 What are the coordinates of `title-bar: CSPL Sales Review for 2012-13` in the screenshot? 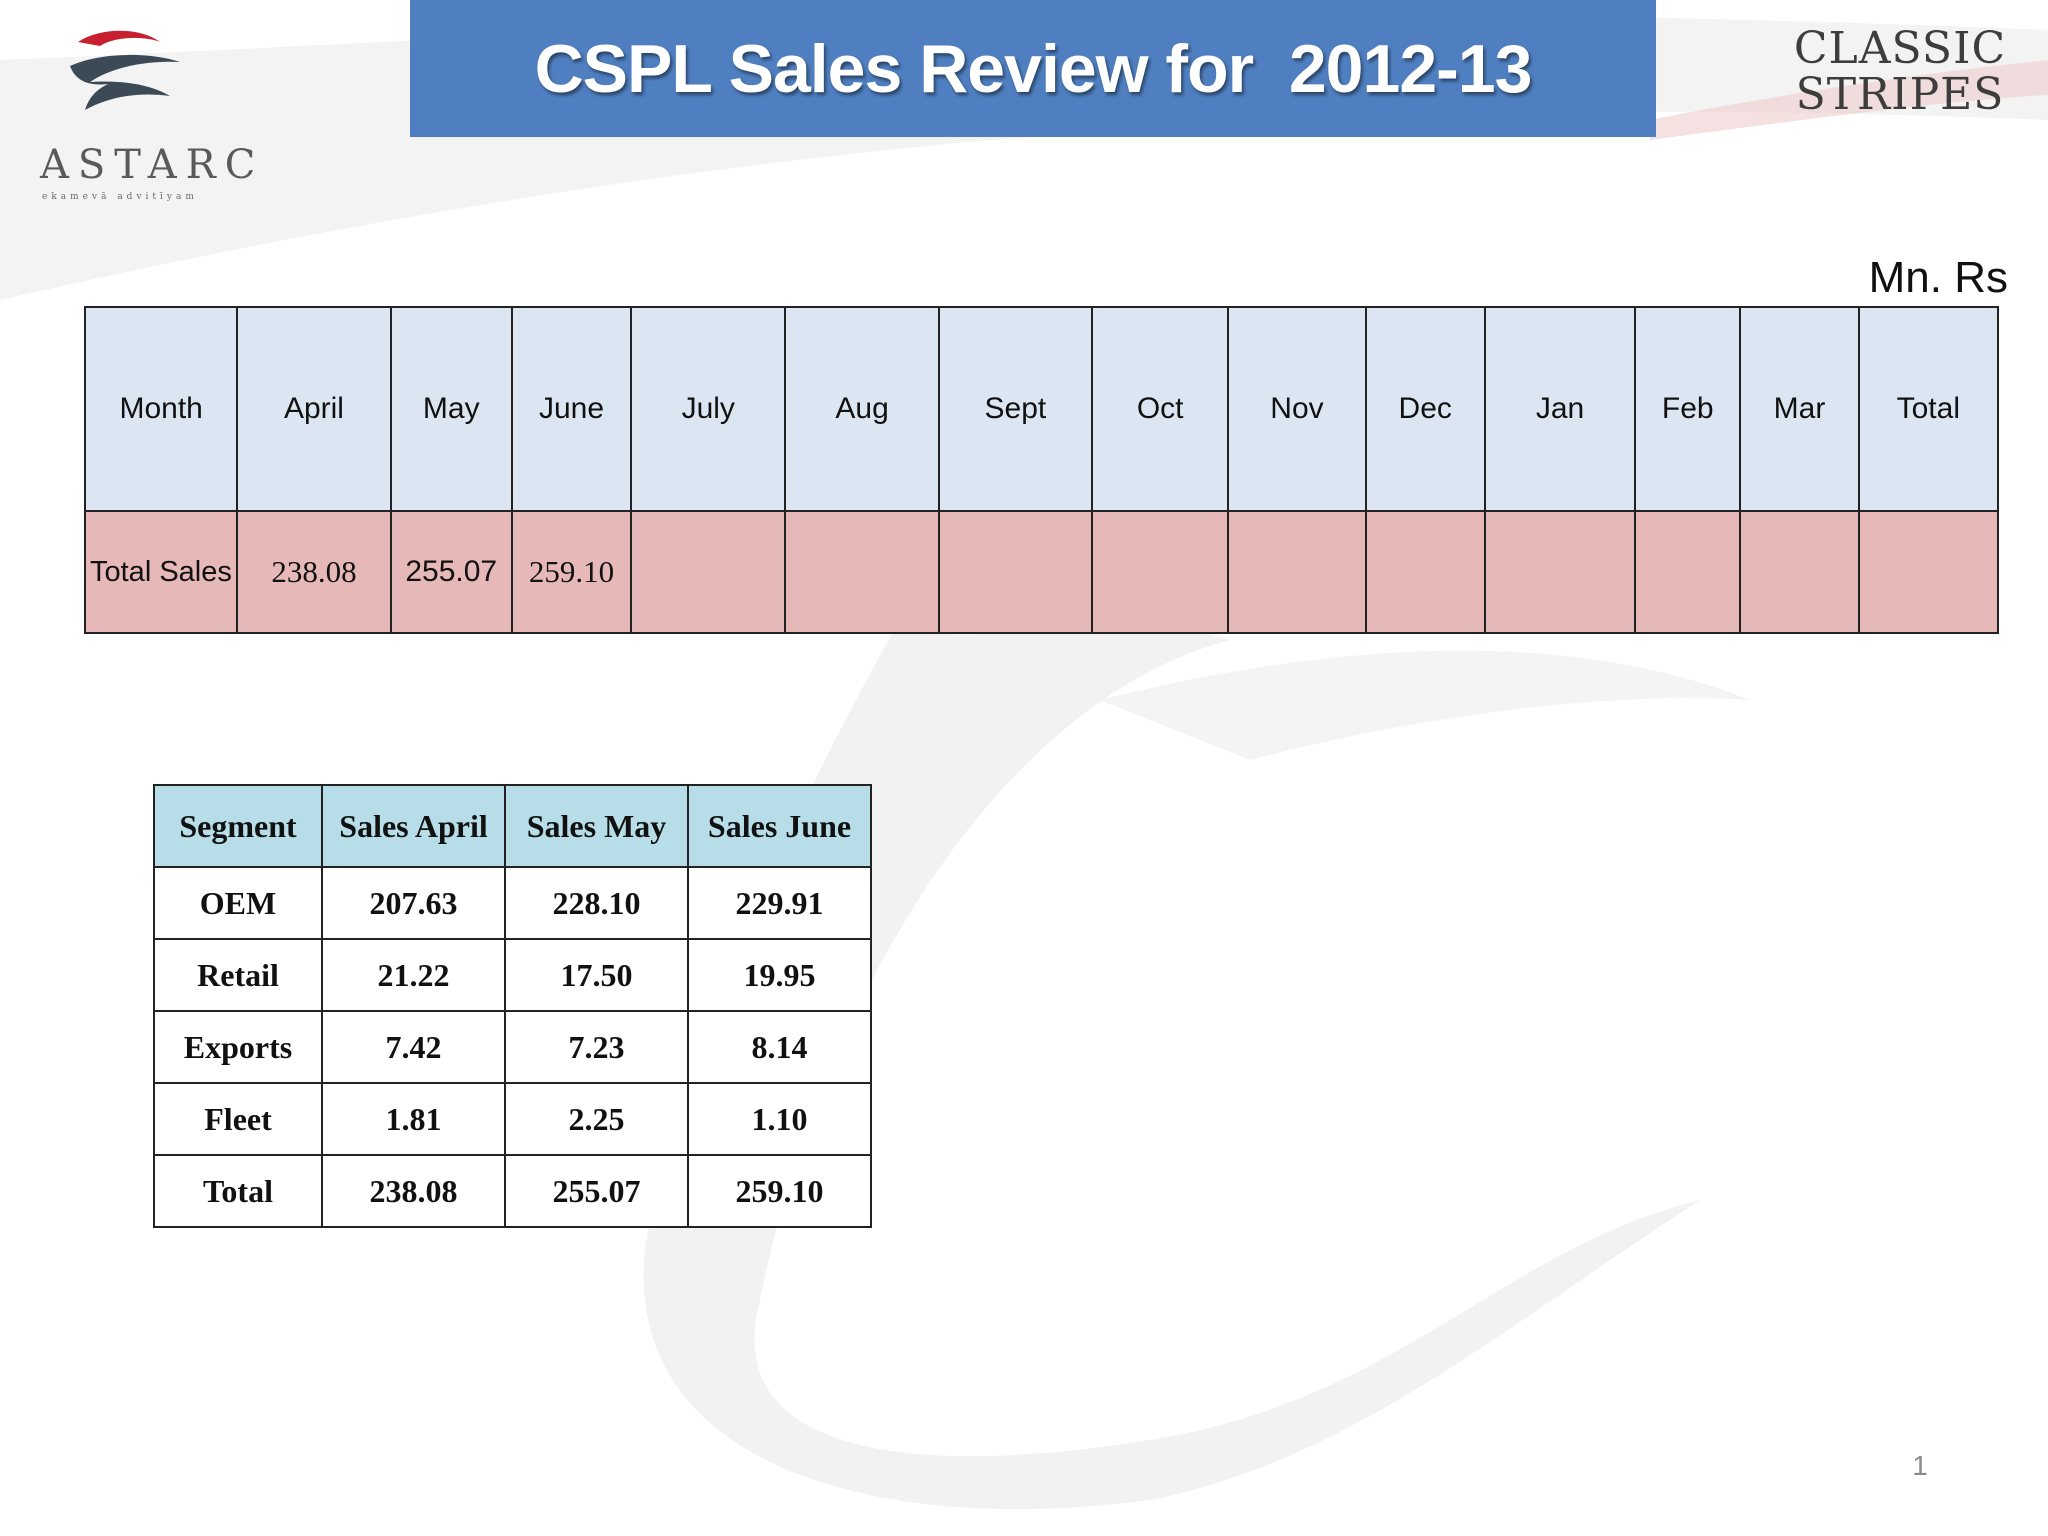 It's located at (1033, 68).